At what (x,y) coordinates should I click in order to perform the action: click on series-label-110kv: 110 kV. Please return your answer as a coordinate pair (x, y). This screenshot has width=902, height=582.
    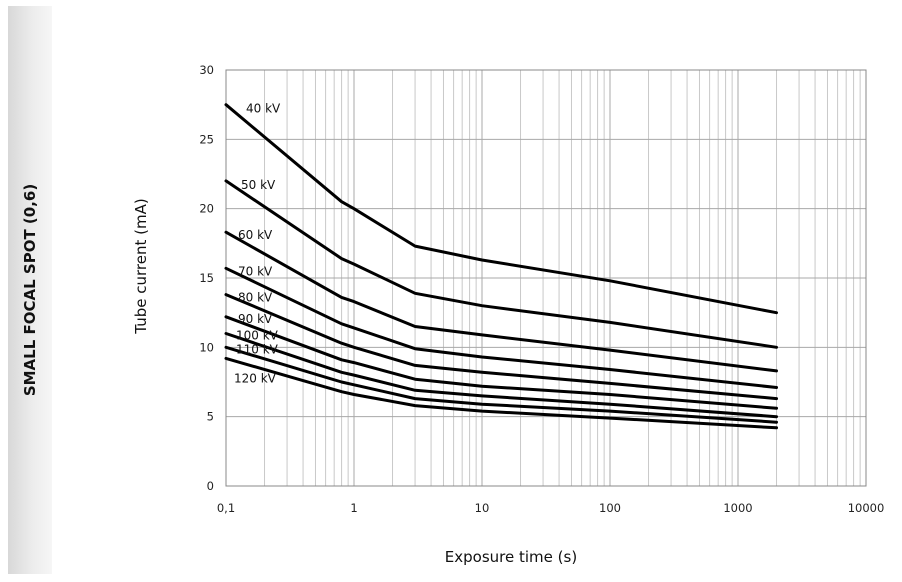
    Looking at the image, I should click on (257, 349).